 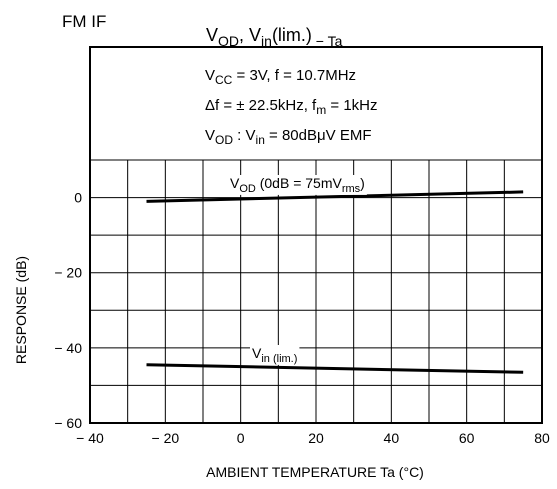 What do you see at coordinates (90, 438) in the screenshot?
I see `x-tick-label: − 40` at bounding box center [90, 438].